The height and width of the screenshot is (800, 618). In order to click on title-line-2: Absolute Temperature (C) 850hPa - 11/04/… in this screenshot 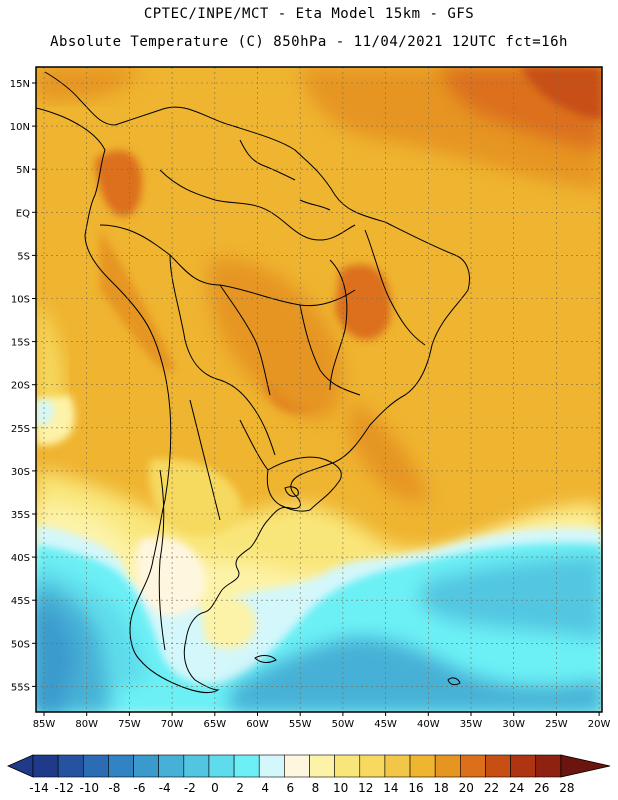, I will do `click(309, 42)`.